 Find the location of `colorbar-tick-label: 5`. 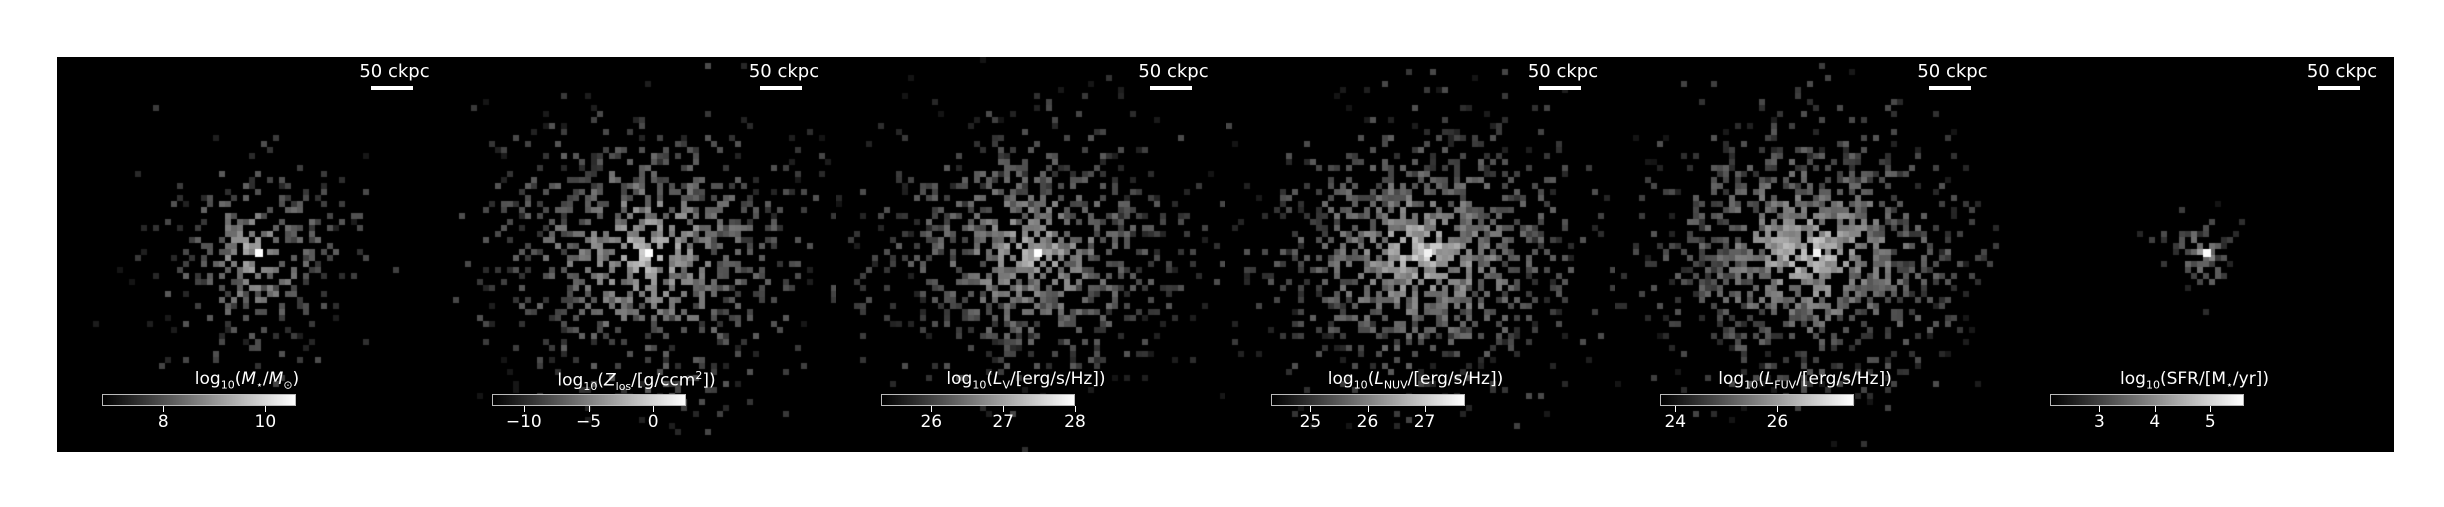

colorbar-tick-label: 5 is located at coordinates (2210, 422).